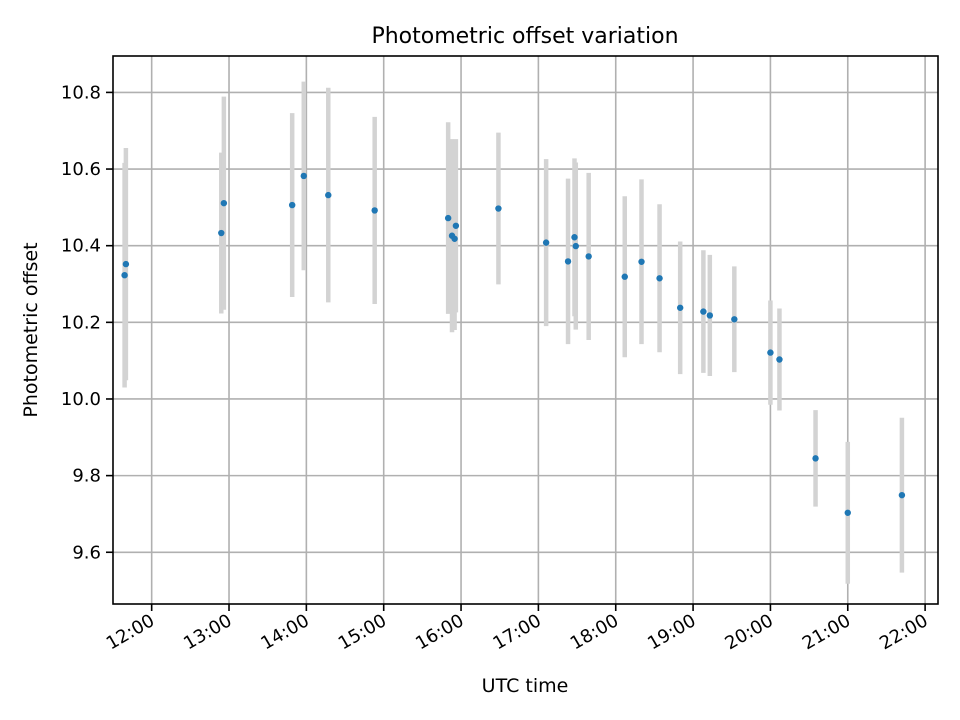 This screenshot has height=720, width=960. I want to click on y-tick-label: 9.6, so click(86, 552).